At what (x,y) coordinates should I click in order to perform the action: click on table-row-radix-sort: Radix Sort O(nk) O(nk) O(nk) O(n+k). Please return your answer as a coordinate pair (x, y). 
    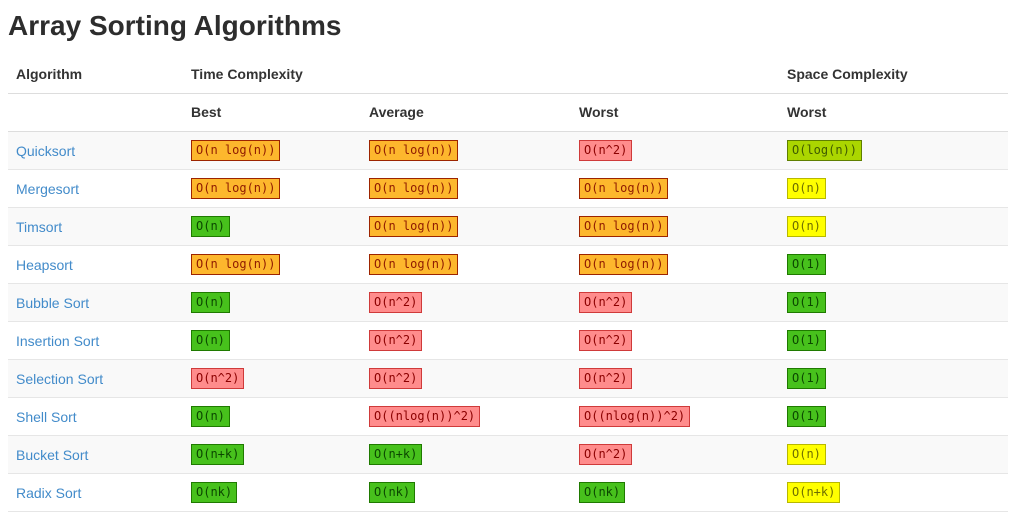
    Looking at the image, I should click on (508, 492).